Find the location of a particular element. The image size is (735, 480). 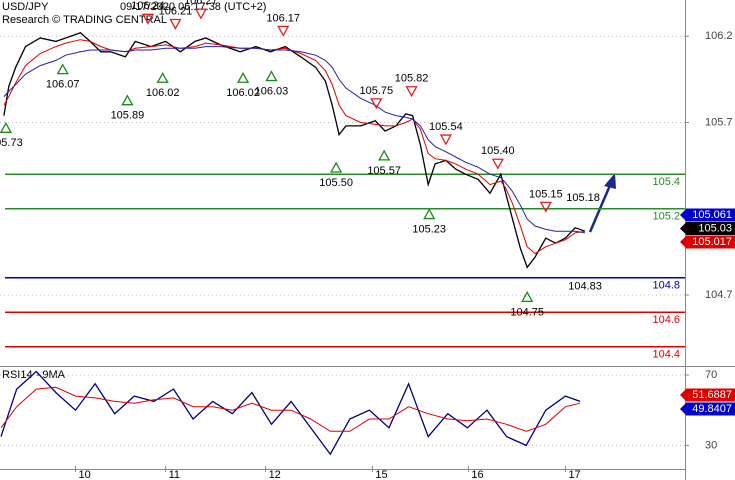

forecast-arrow is located at coordinates (602, 203).